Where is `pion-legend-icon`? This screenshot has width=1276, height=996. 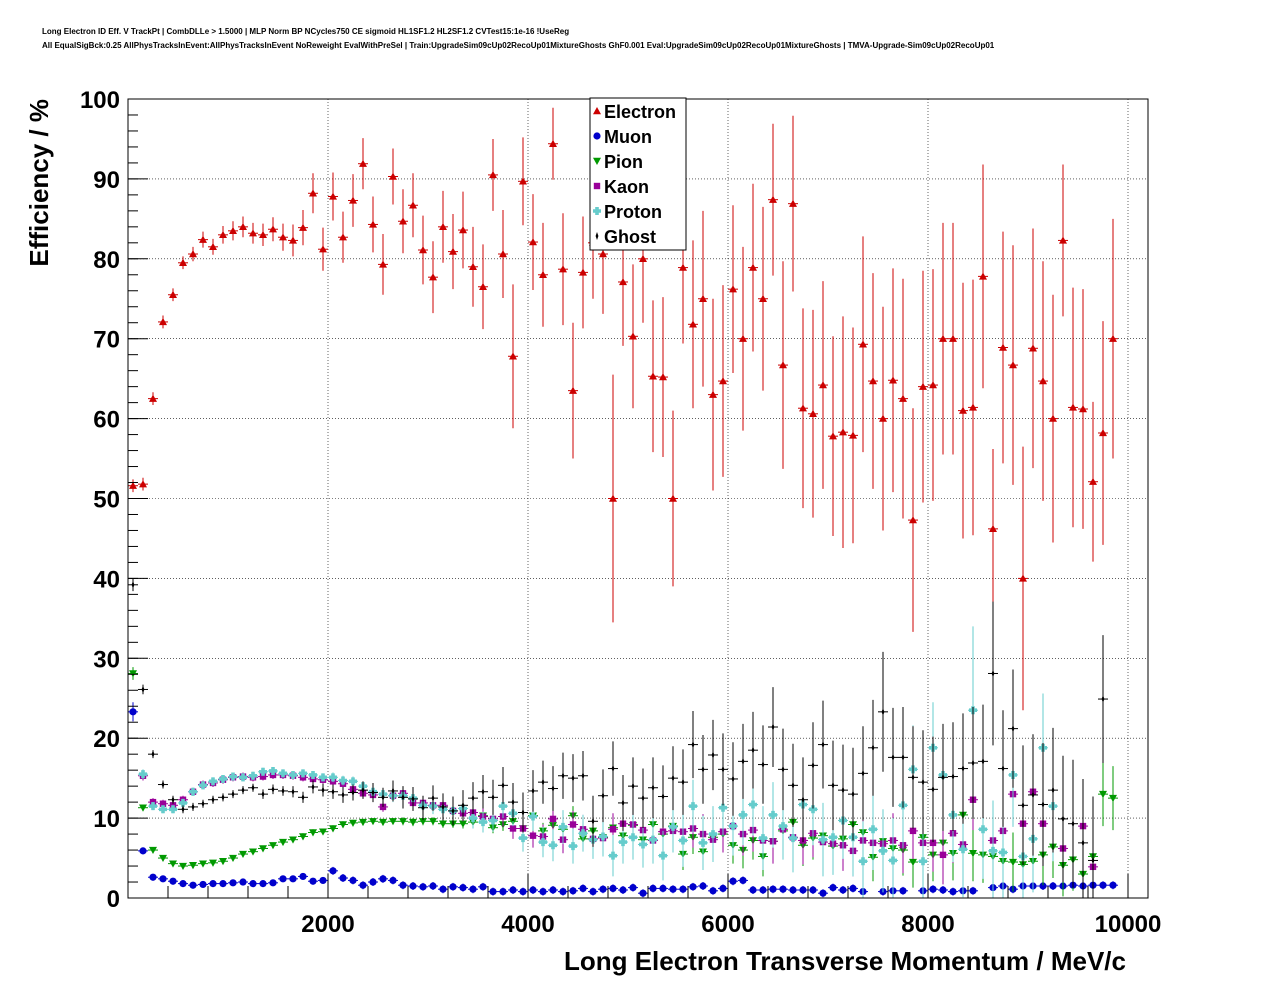
pion-legend-icon is located at coordinates (597, 161).